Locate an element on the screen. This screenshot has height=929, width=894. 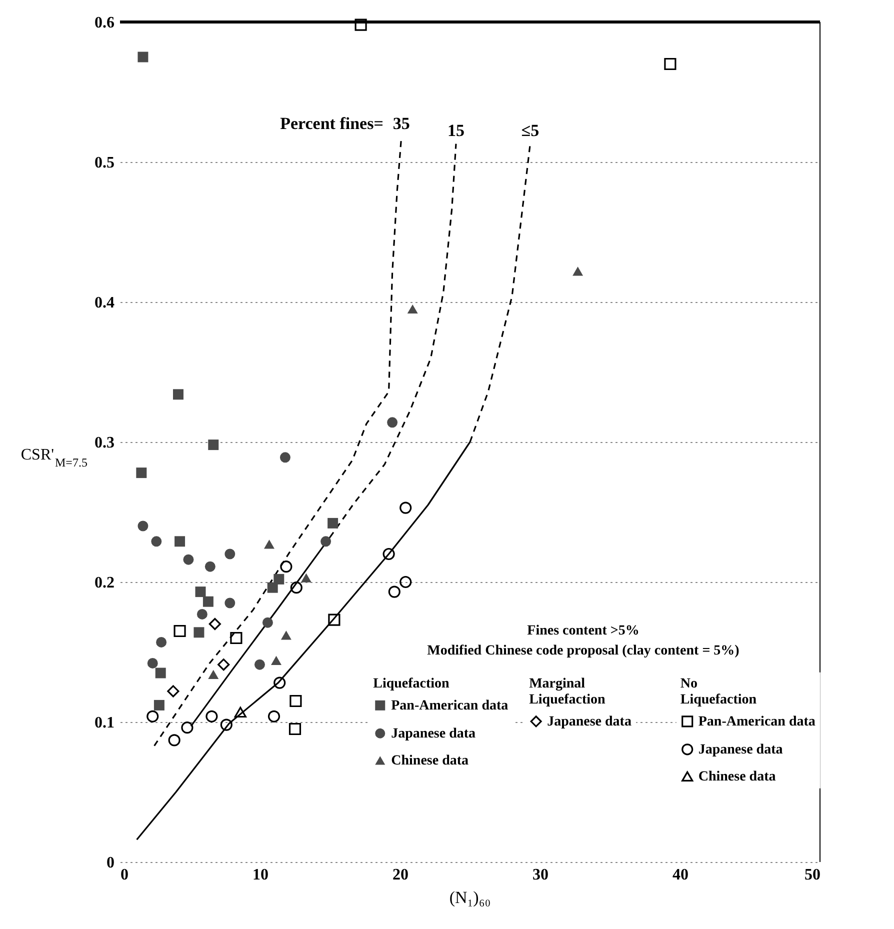
annotation: Percent fines= is located at coordinates (332, 123).